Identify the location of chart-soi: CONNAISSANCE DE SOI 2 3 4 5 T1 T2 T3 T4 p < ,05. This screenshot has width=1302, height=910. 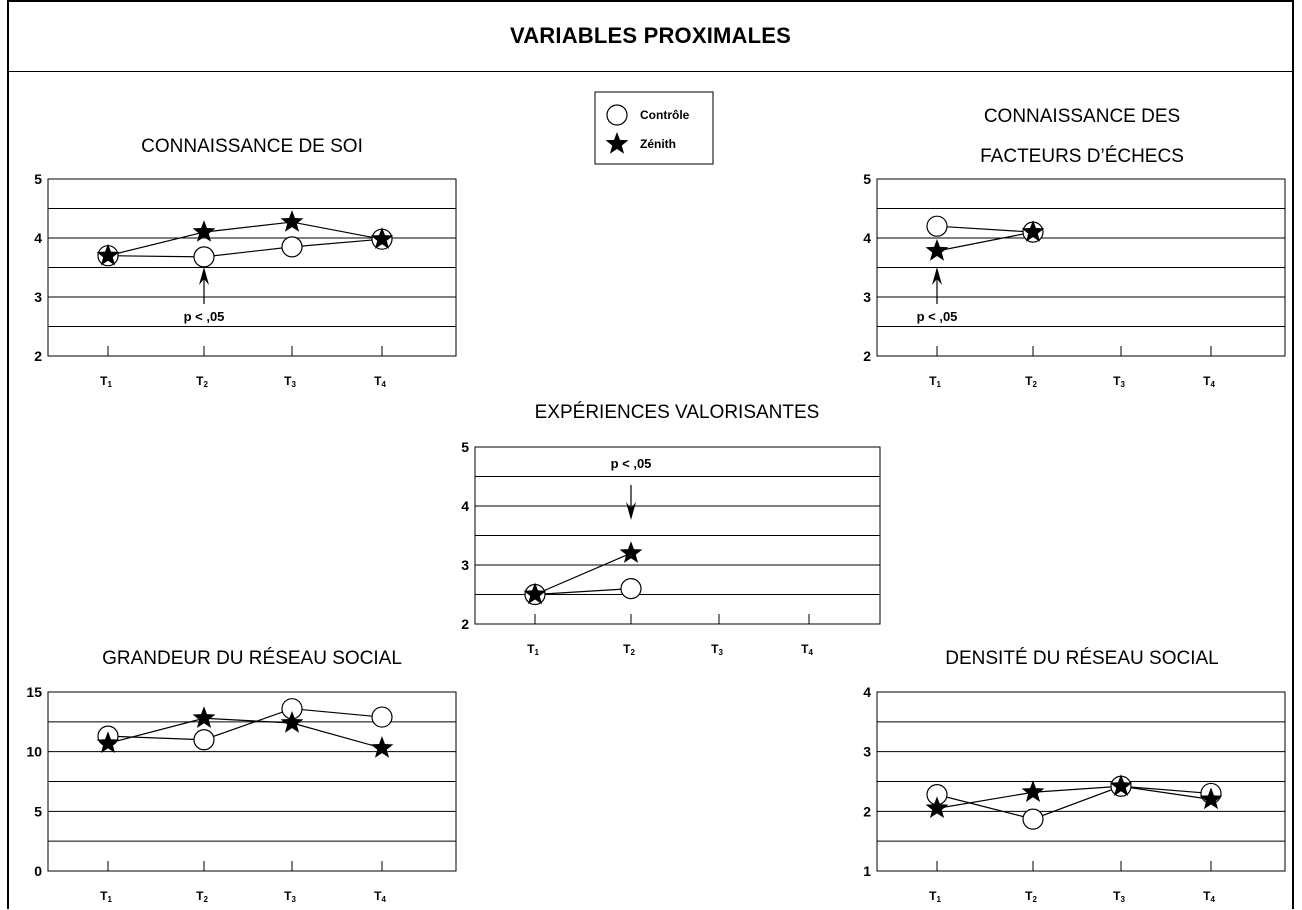
(245, 262).